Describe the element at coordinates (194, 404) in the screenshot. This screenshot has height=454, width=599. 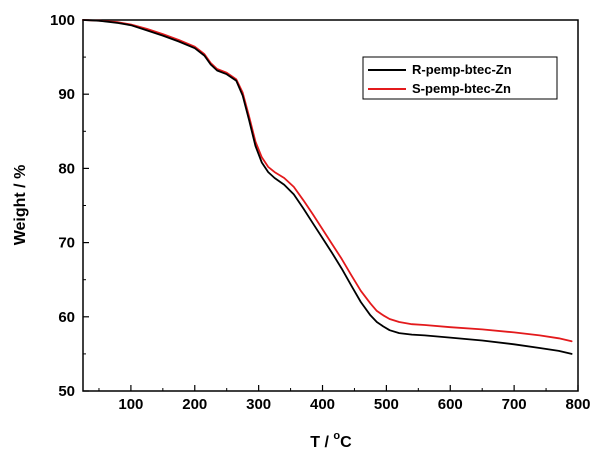
I see `x-tick-label: 200` at that location.